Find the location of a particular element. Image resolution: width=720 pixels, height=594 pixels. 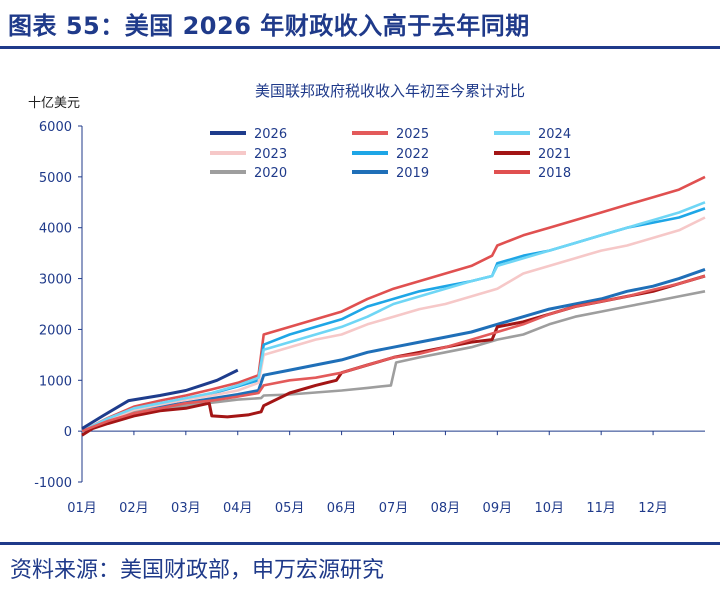

source-rule is located at coordinates (360, 543).